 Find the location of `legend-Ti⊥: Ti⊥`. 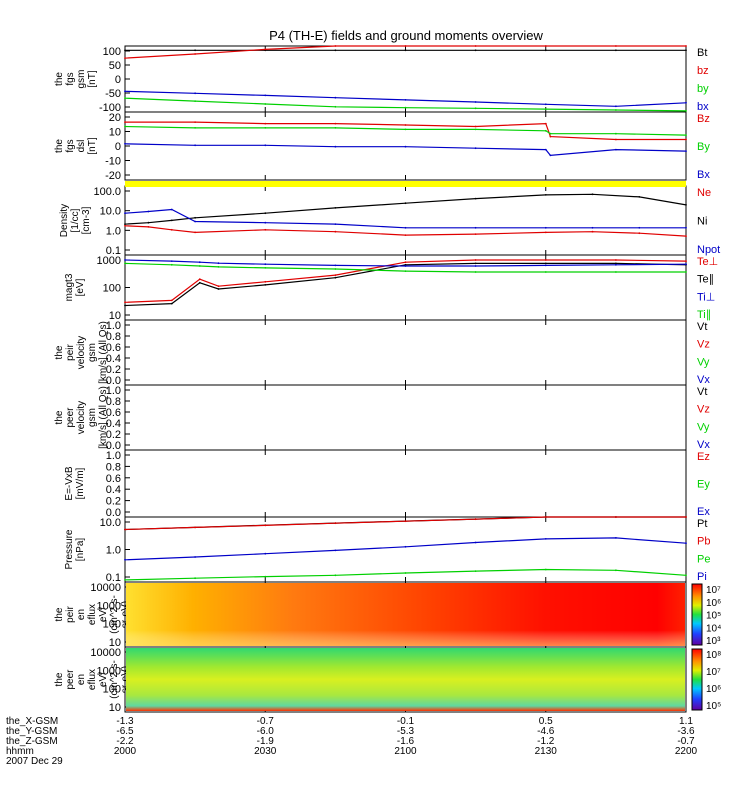

legend-Ti⊥: Ti⊥ is located at coordinates (706, 297).